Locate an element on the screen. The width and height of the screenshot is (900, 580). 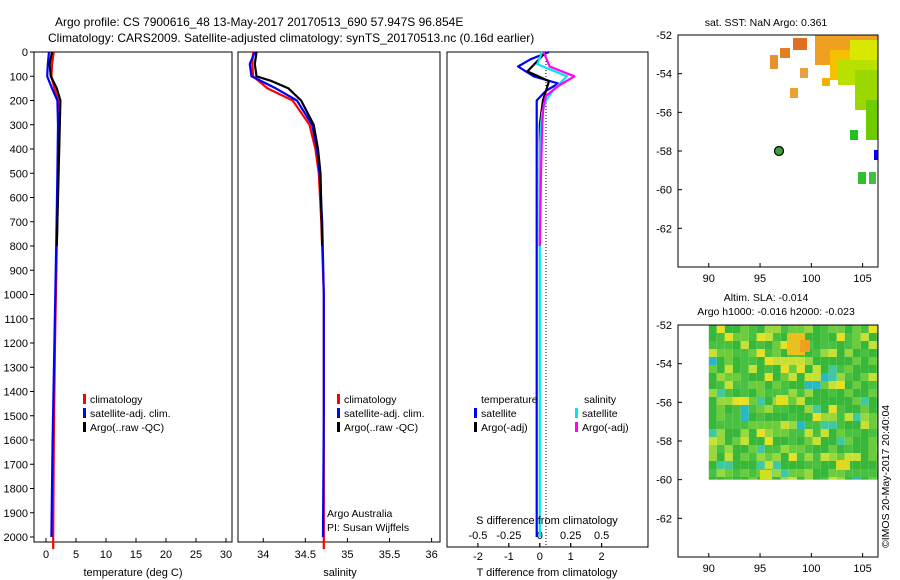
legend-swatch-climatology is located at coordinates (84, 399).